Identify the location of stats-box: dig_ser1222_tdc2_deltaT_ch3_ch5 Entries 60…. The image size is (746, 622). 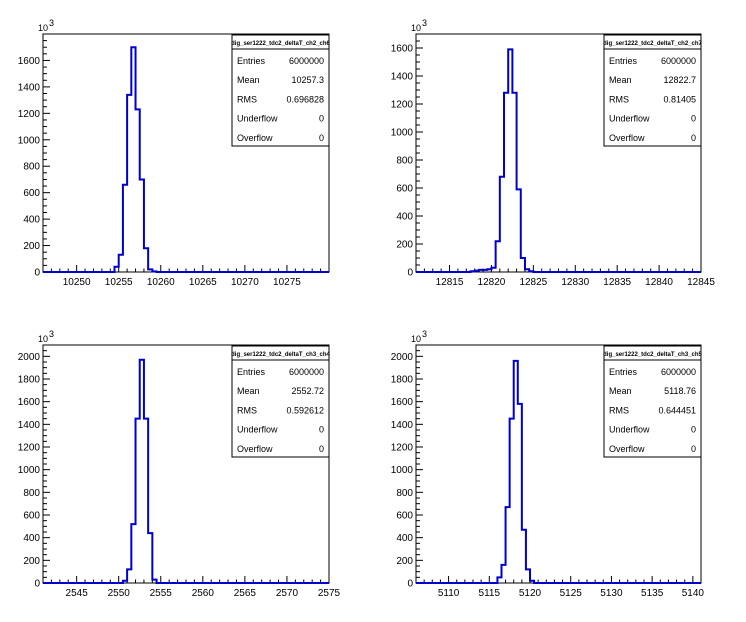
(653, 401).